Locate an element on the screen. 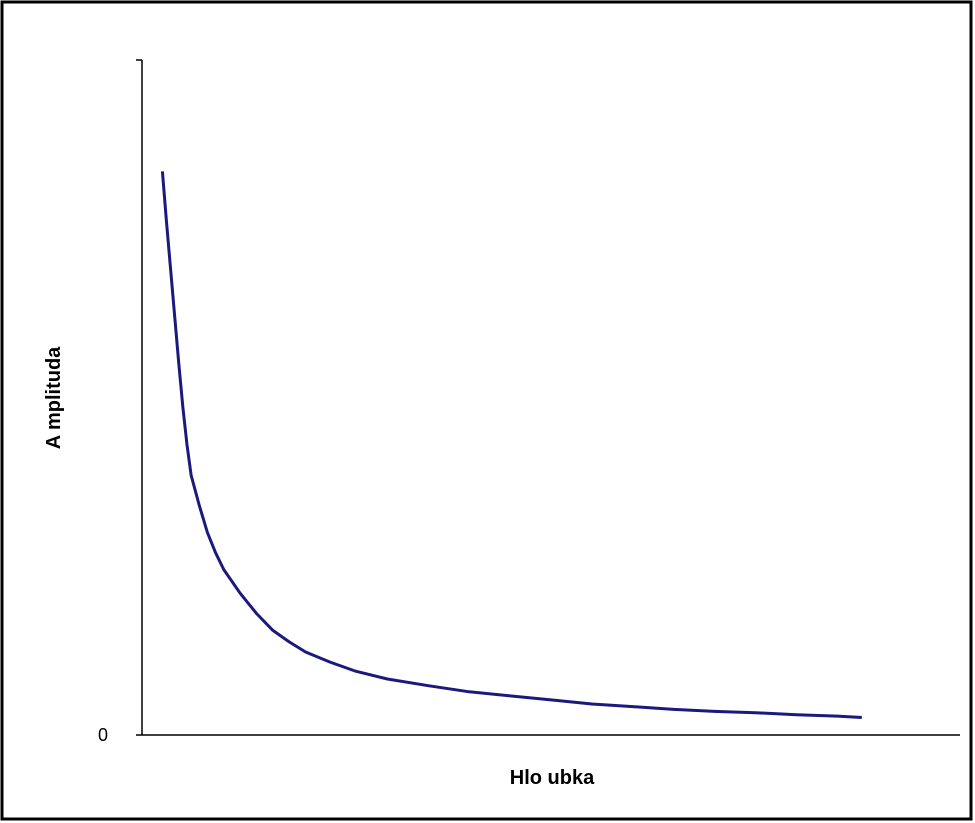 This screenshot has width=975, height=823. x-axis-title: Hlo ubka is located at coordinates (552, 778).